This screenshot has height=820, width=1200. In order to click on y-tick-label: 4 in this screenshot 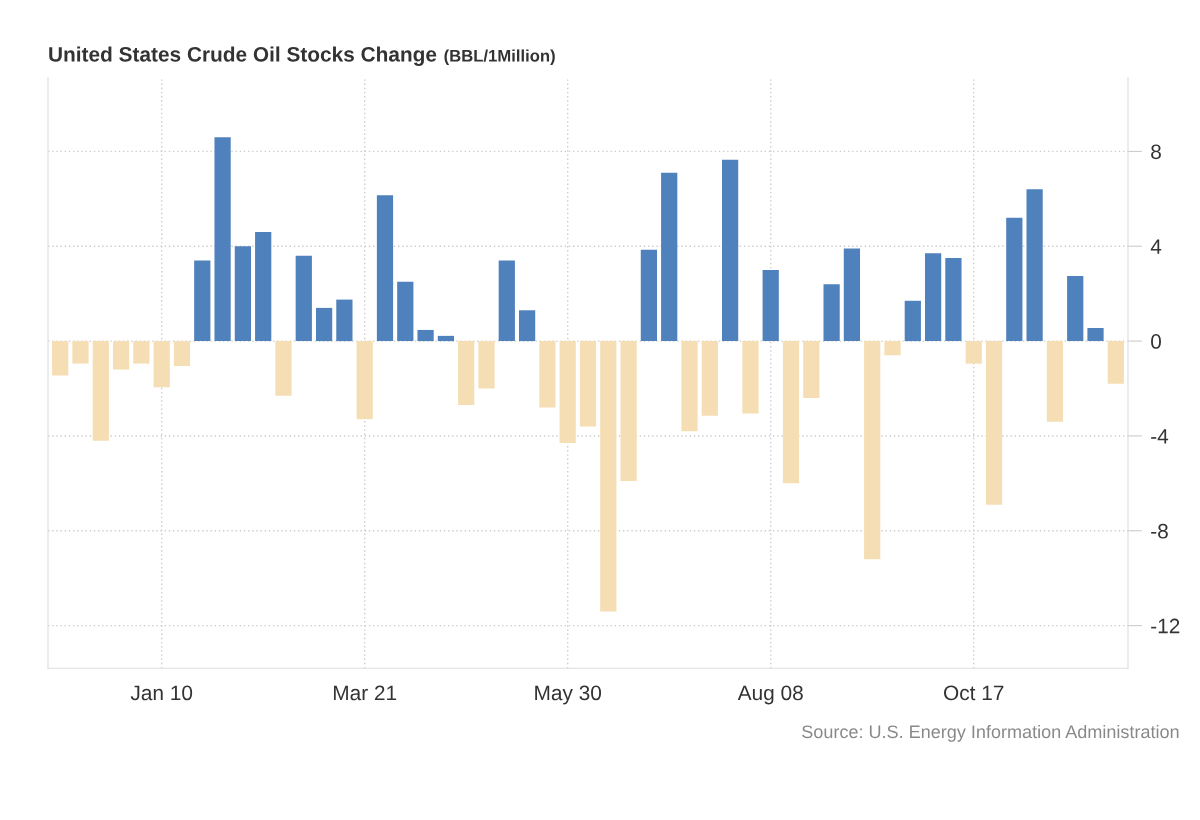, I will do `click(1156, 246)`.